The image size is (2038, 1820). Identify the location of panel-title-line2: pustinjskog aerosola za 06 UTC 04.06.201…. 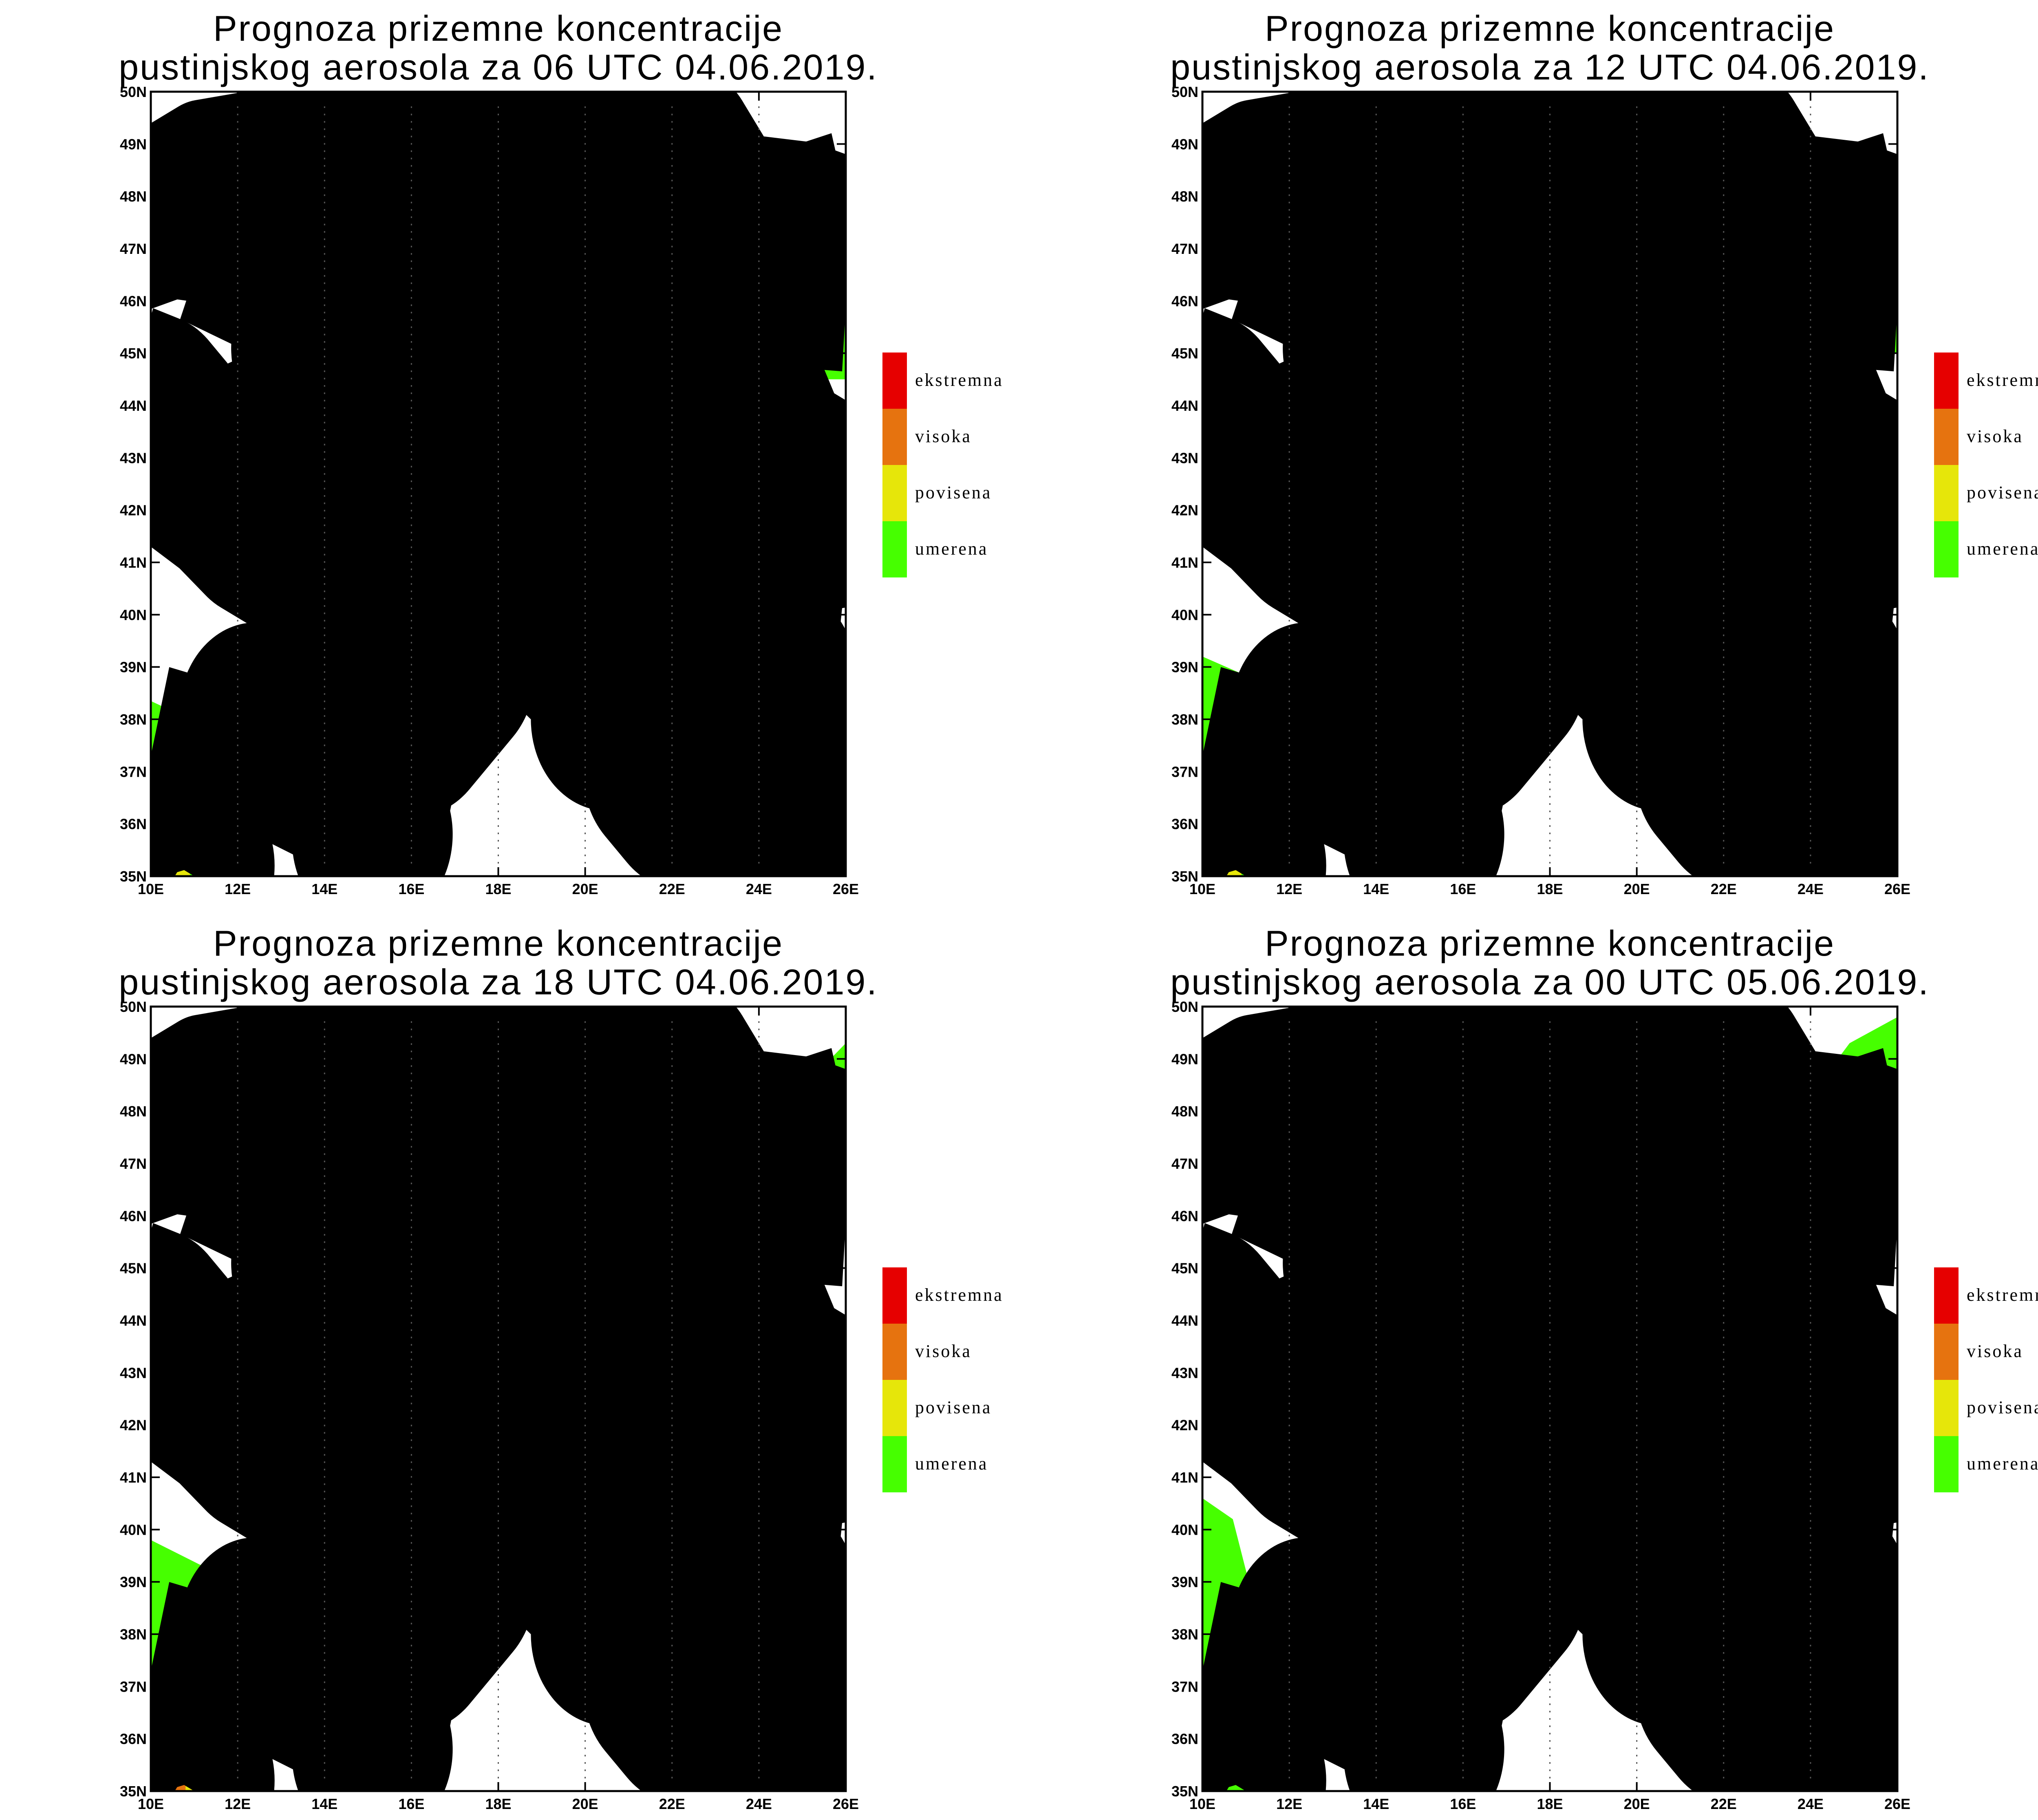
(499, 67).